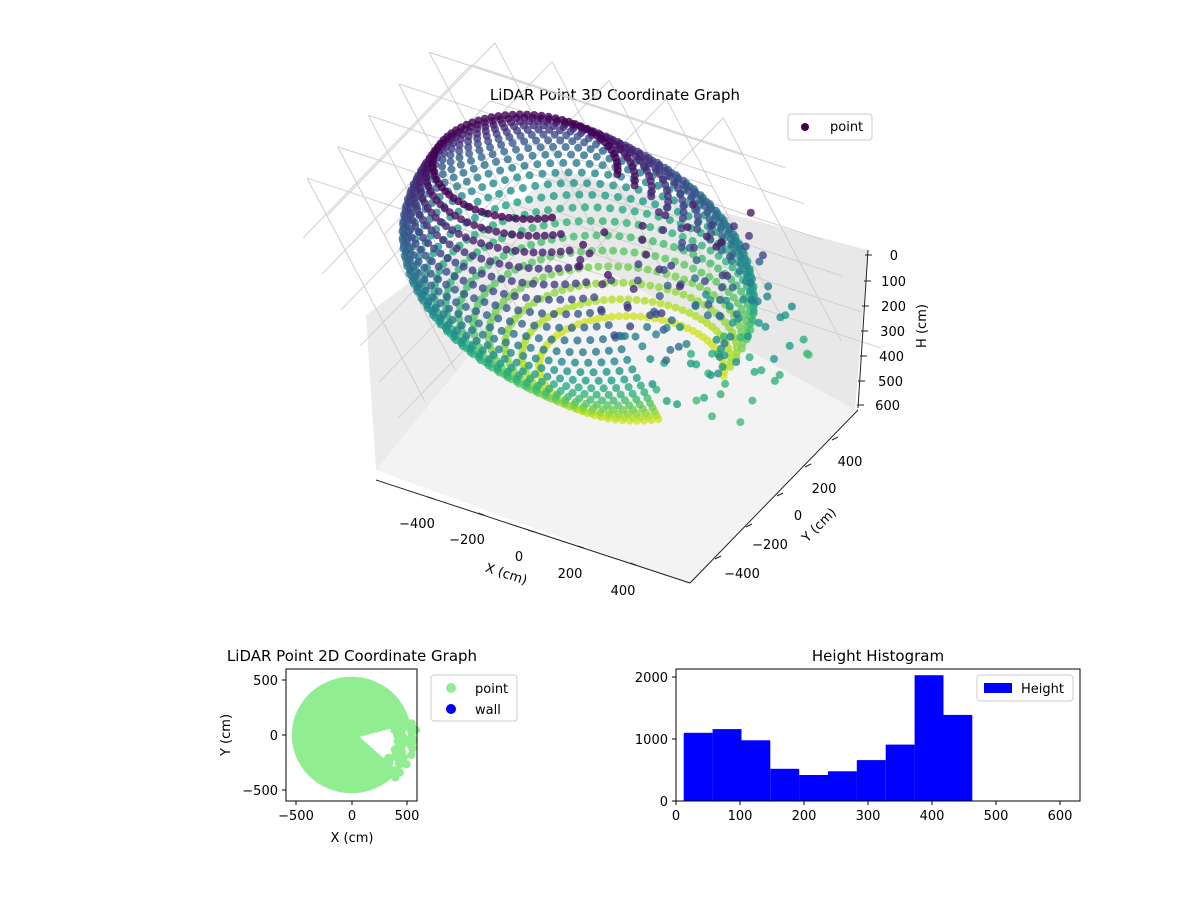 This screenshot has height=900, width=1200. Describe the element at coordinates (506, 575) in the screenshot. I see `x-axis-label-3d: X (cm)` at that location.